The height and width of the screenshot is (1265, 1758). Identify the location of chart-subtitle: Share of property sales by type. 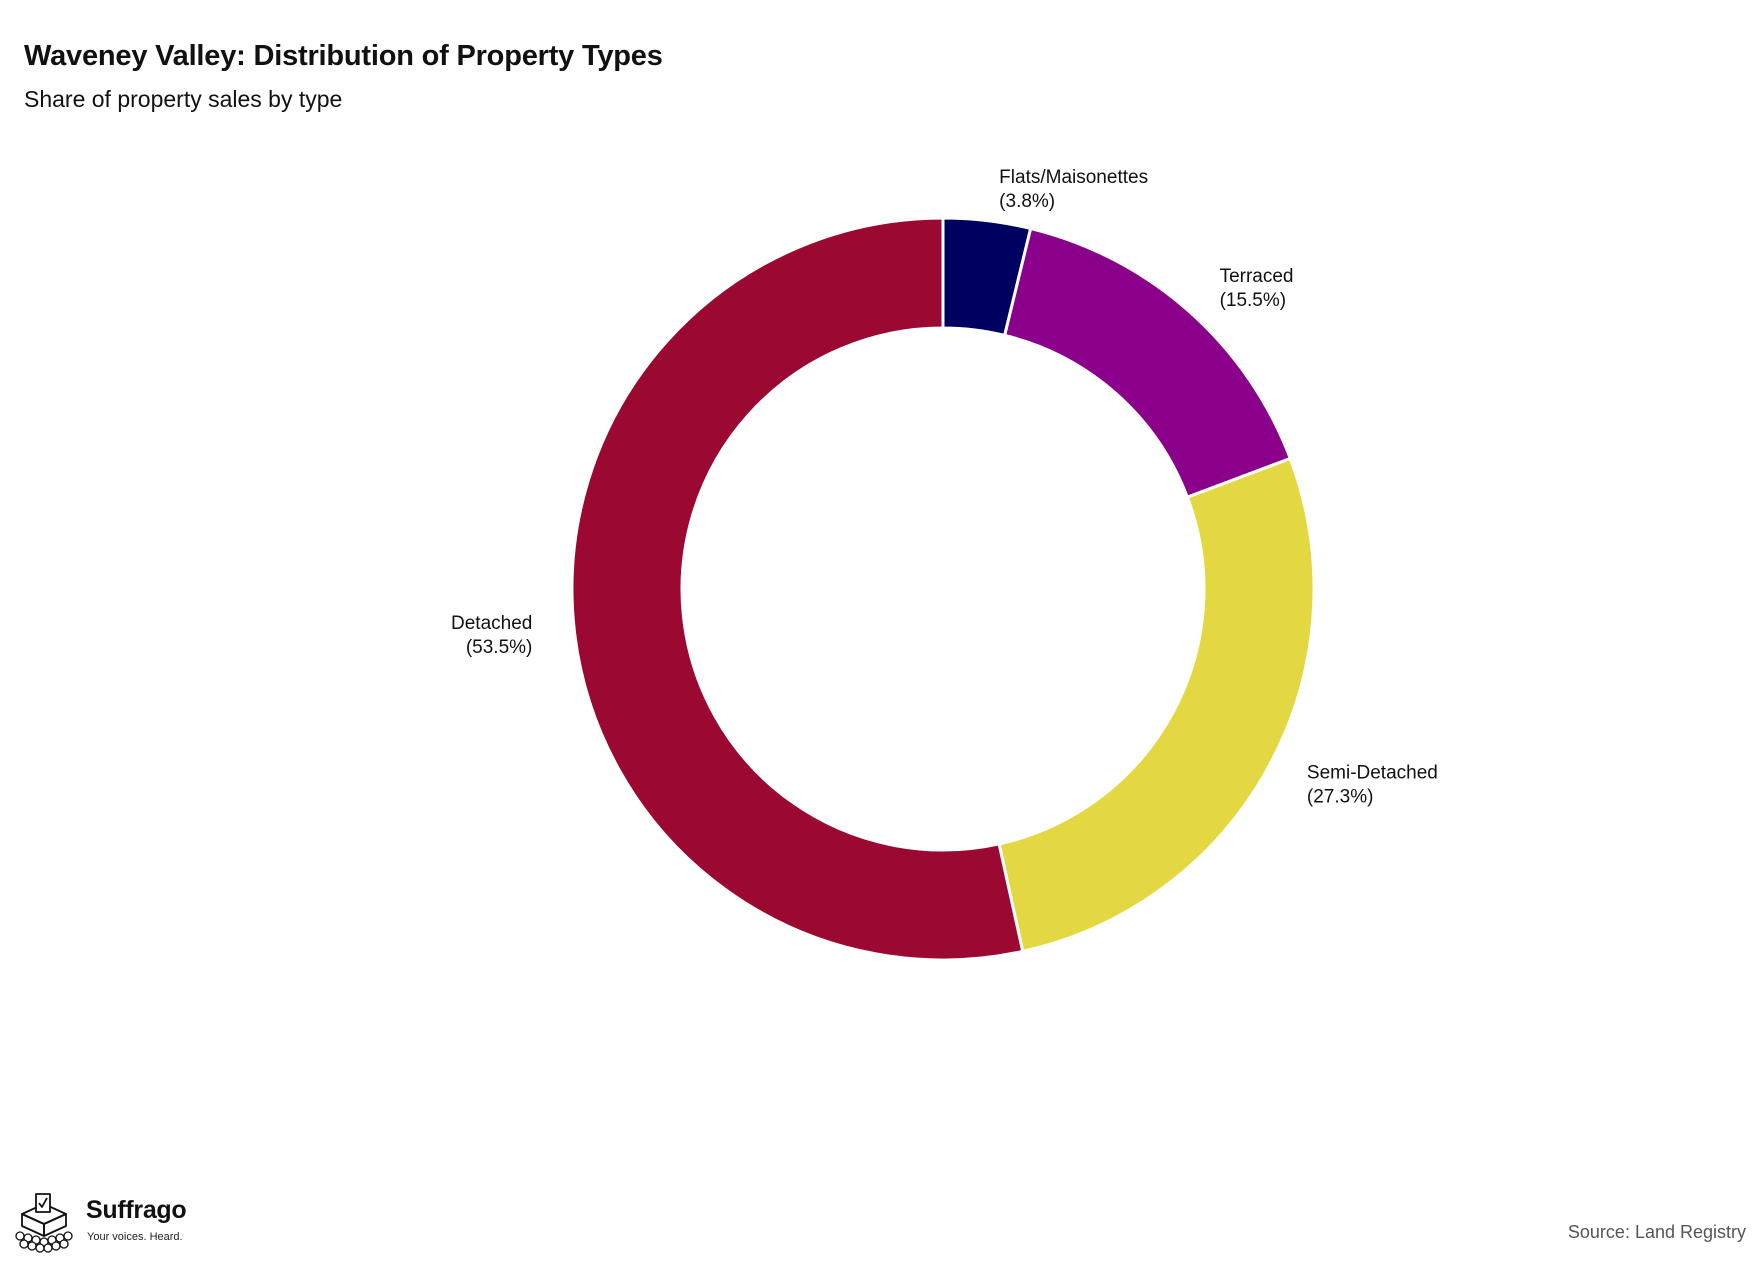
(183, 99).